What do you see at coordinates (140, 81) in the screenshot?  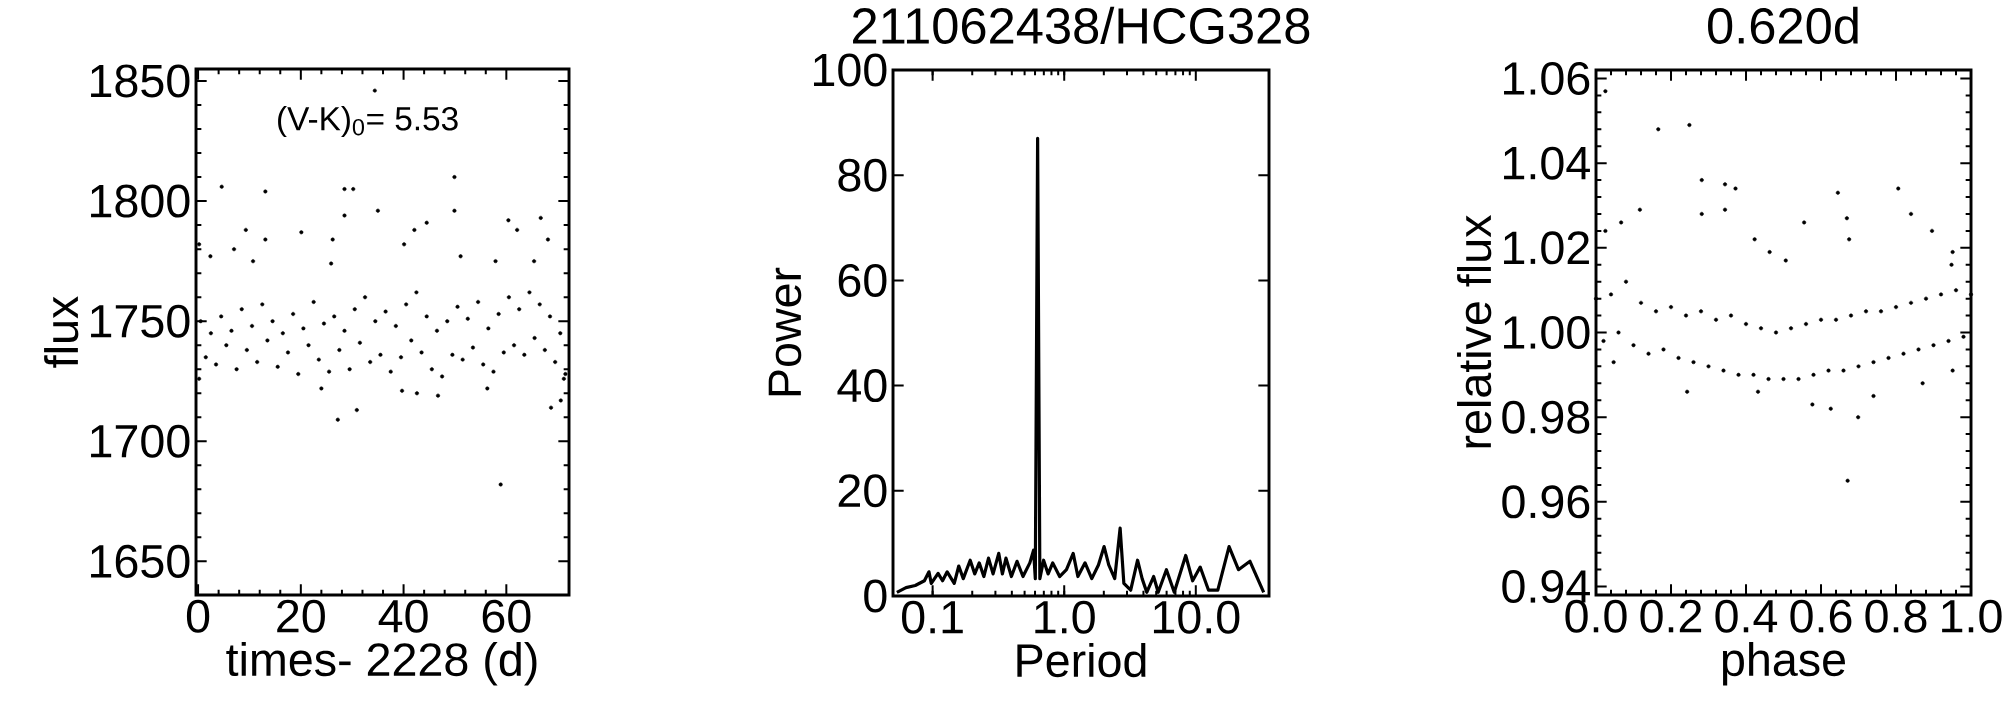 I see `y-tick-label: 1850` at bounding box center [140, 81].